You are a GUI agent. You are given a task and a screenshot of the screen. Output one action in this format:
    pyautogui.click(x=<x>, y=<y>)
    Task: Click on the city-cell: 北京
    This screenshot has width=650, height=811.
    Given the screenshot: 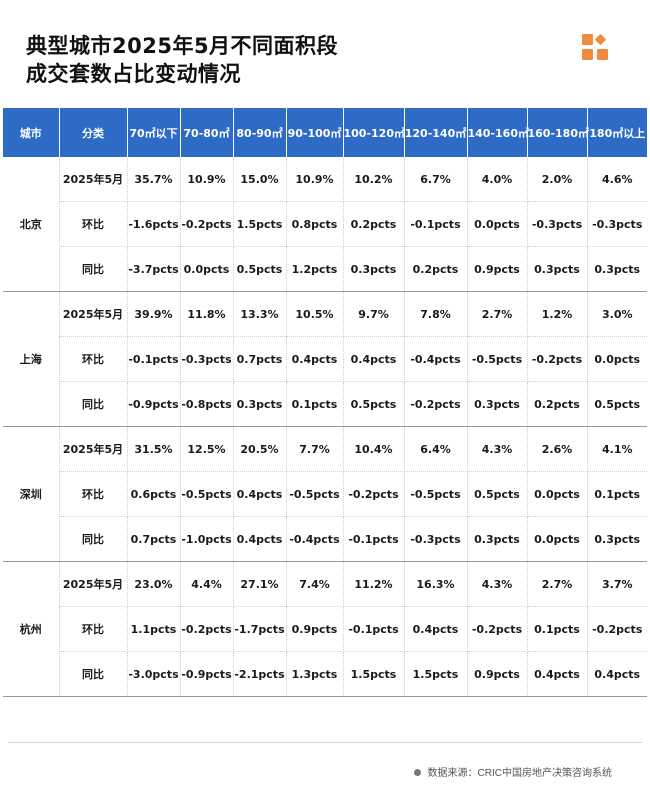 What is the action you would take?
    pyautogui.click(x=31, y=224)
    